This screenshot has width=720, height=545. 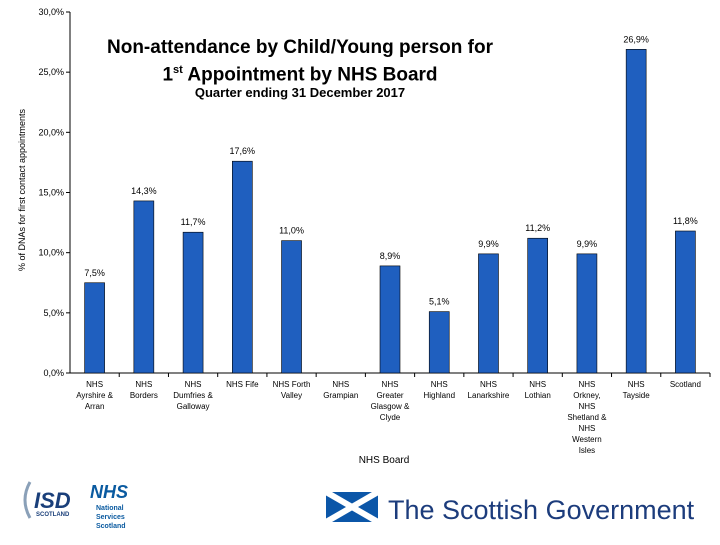 What do you see at coordinates (292, 390) in the screenshot?
I see `x-tick-label: NHS Forth Valley` at bounding box center [292, 390].